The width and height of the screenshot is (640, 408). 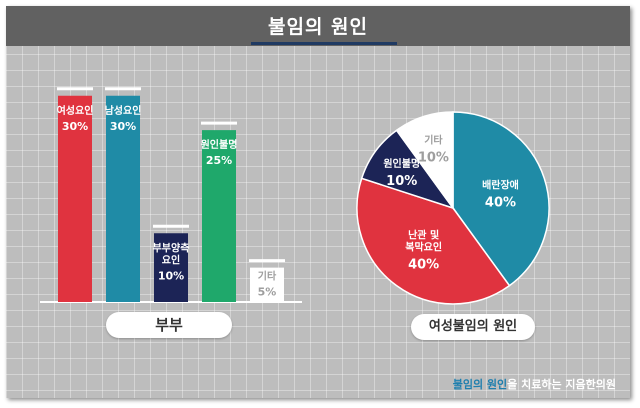 What do you see at coordinates (171, 247) in the screenshot?
I see `bar-label: 부부양측` at bounding box center [171, 247].